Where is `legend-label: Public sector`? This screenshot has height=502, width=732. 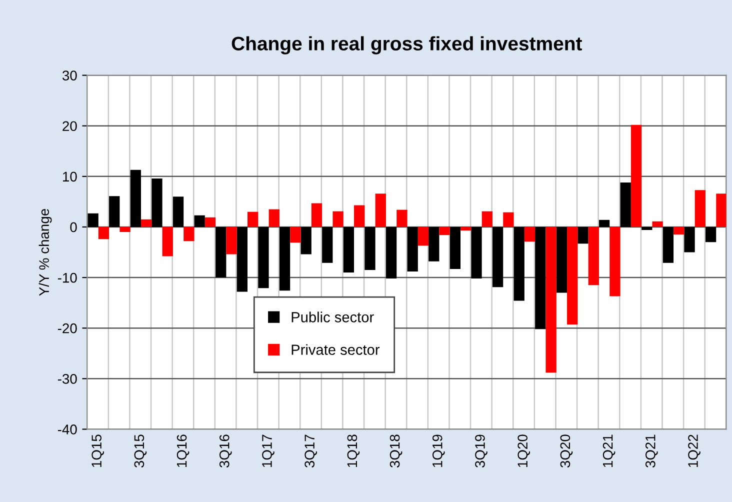 legend-label: Public sector is located at coordinates (333, 317).